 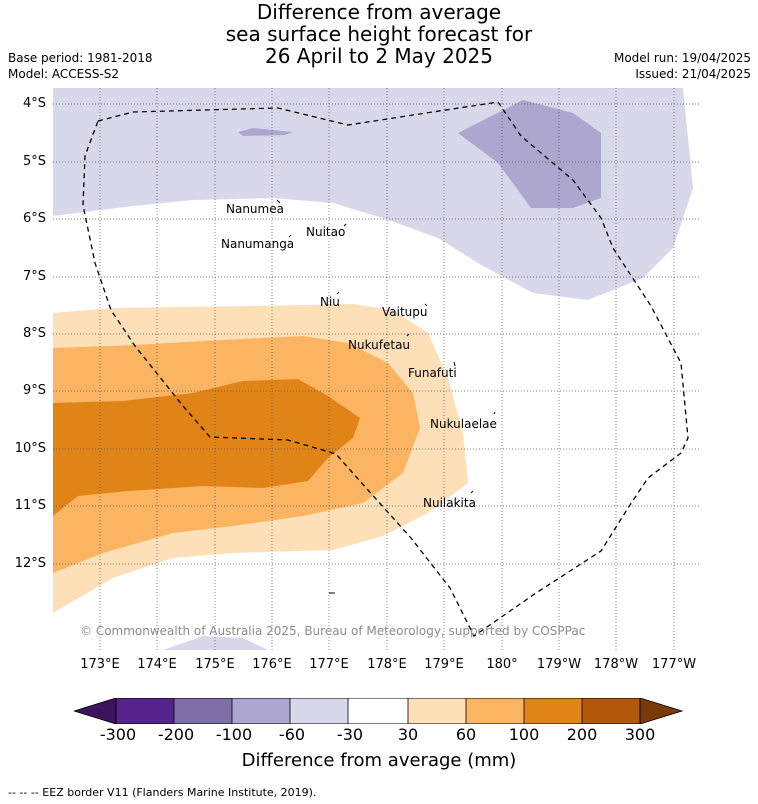 What do you see at coordinates (444, 664) in the screenshot?
I see `lon-label: 179°E` at bounding box center [444, 664].